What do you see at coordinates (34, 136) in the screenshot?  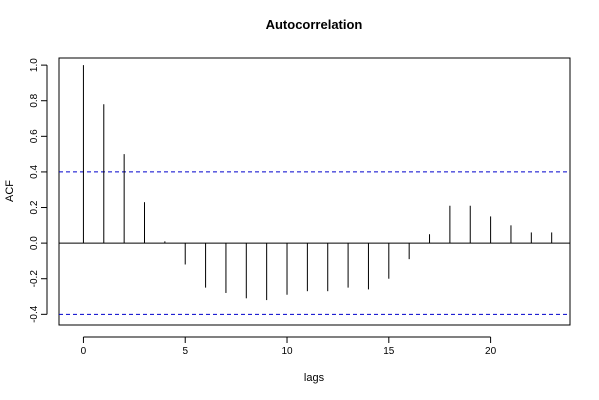 I see `y-tick-label: 0.6` at bounding box center [34, 136].